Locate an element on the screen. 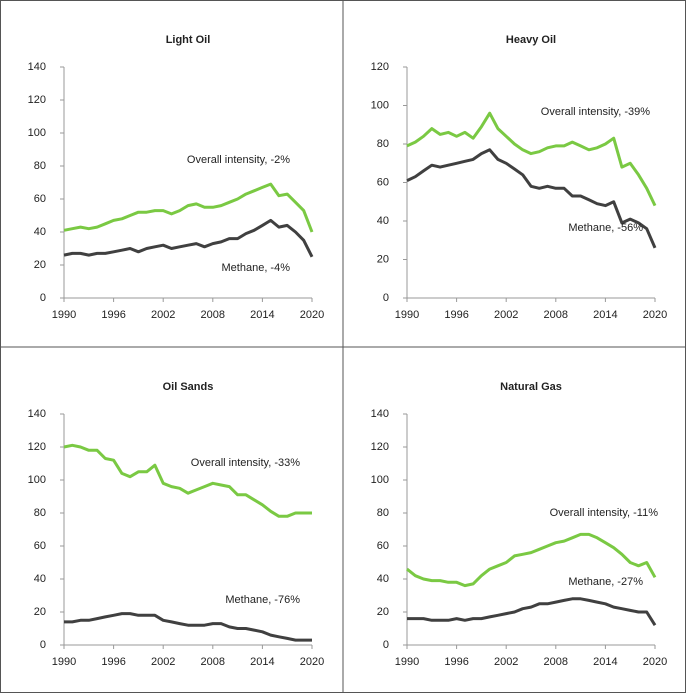 This screenshot has height=698, width=686. series-label: Methane, -27% is located at coordinates (605, 582).